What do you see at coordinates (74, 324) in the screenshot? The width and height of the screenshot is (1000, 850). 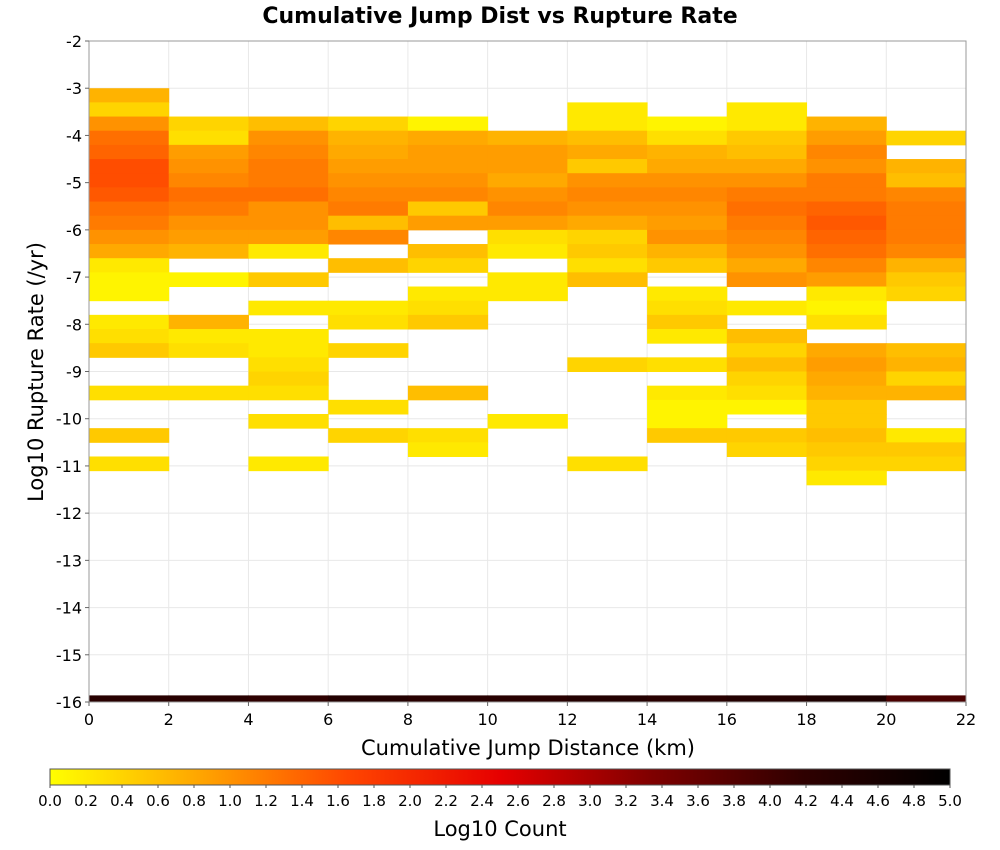 I see `y-tick-label: -8` at bounding box center [74, 324].